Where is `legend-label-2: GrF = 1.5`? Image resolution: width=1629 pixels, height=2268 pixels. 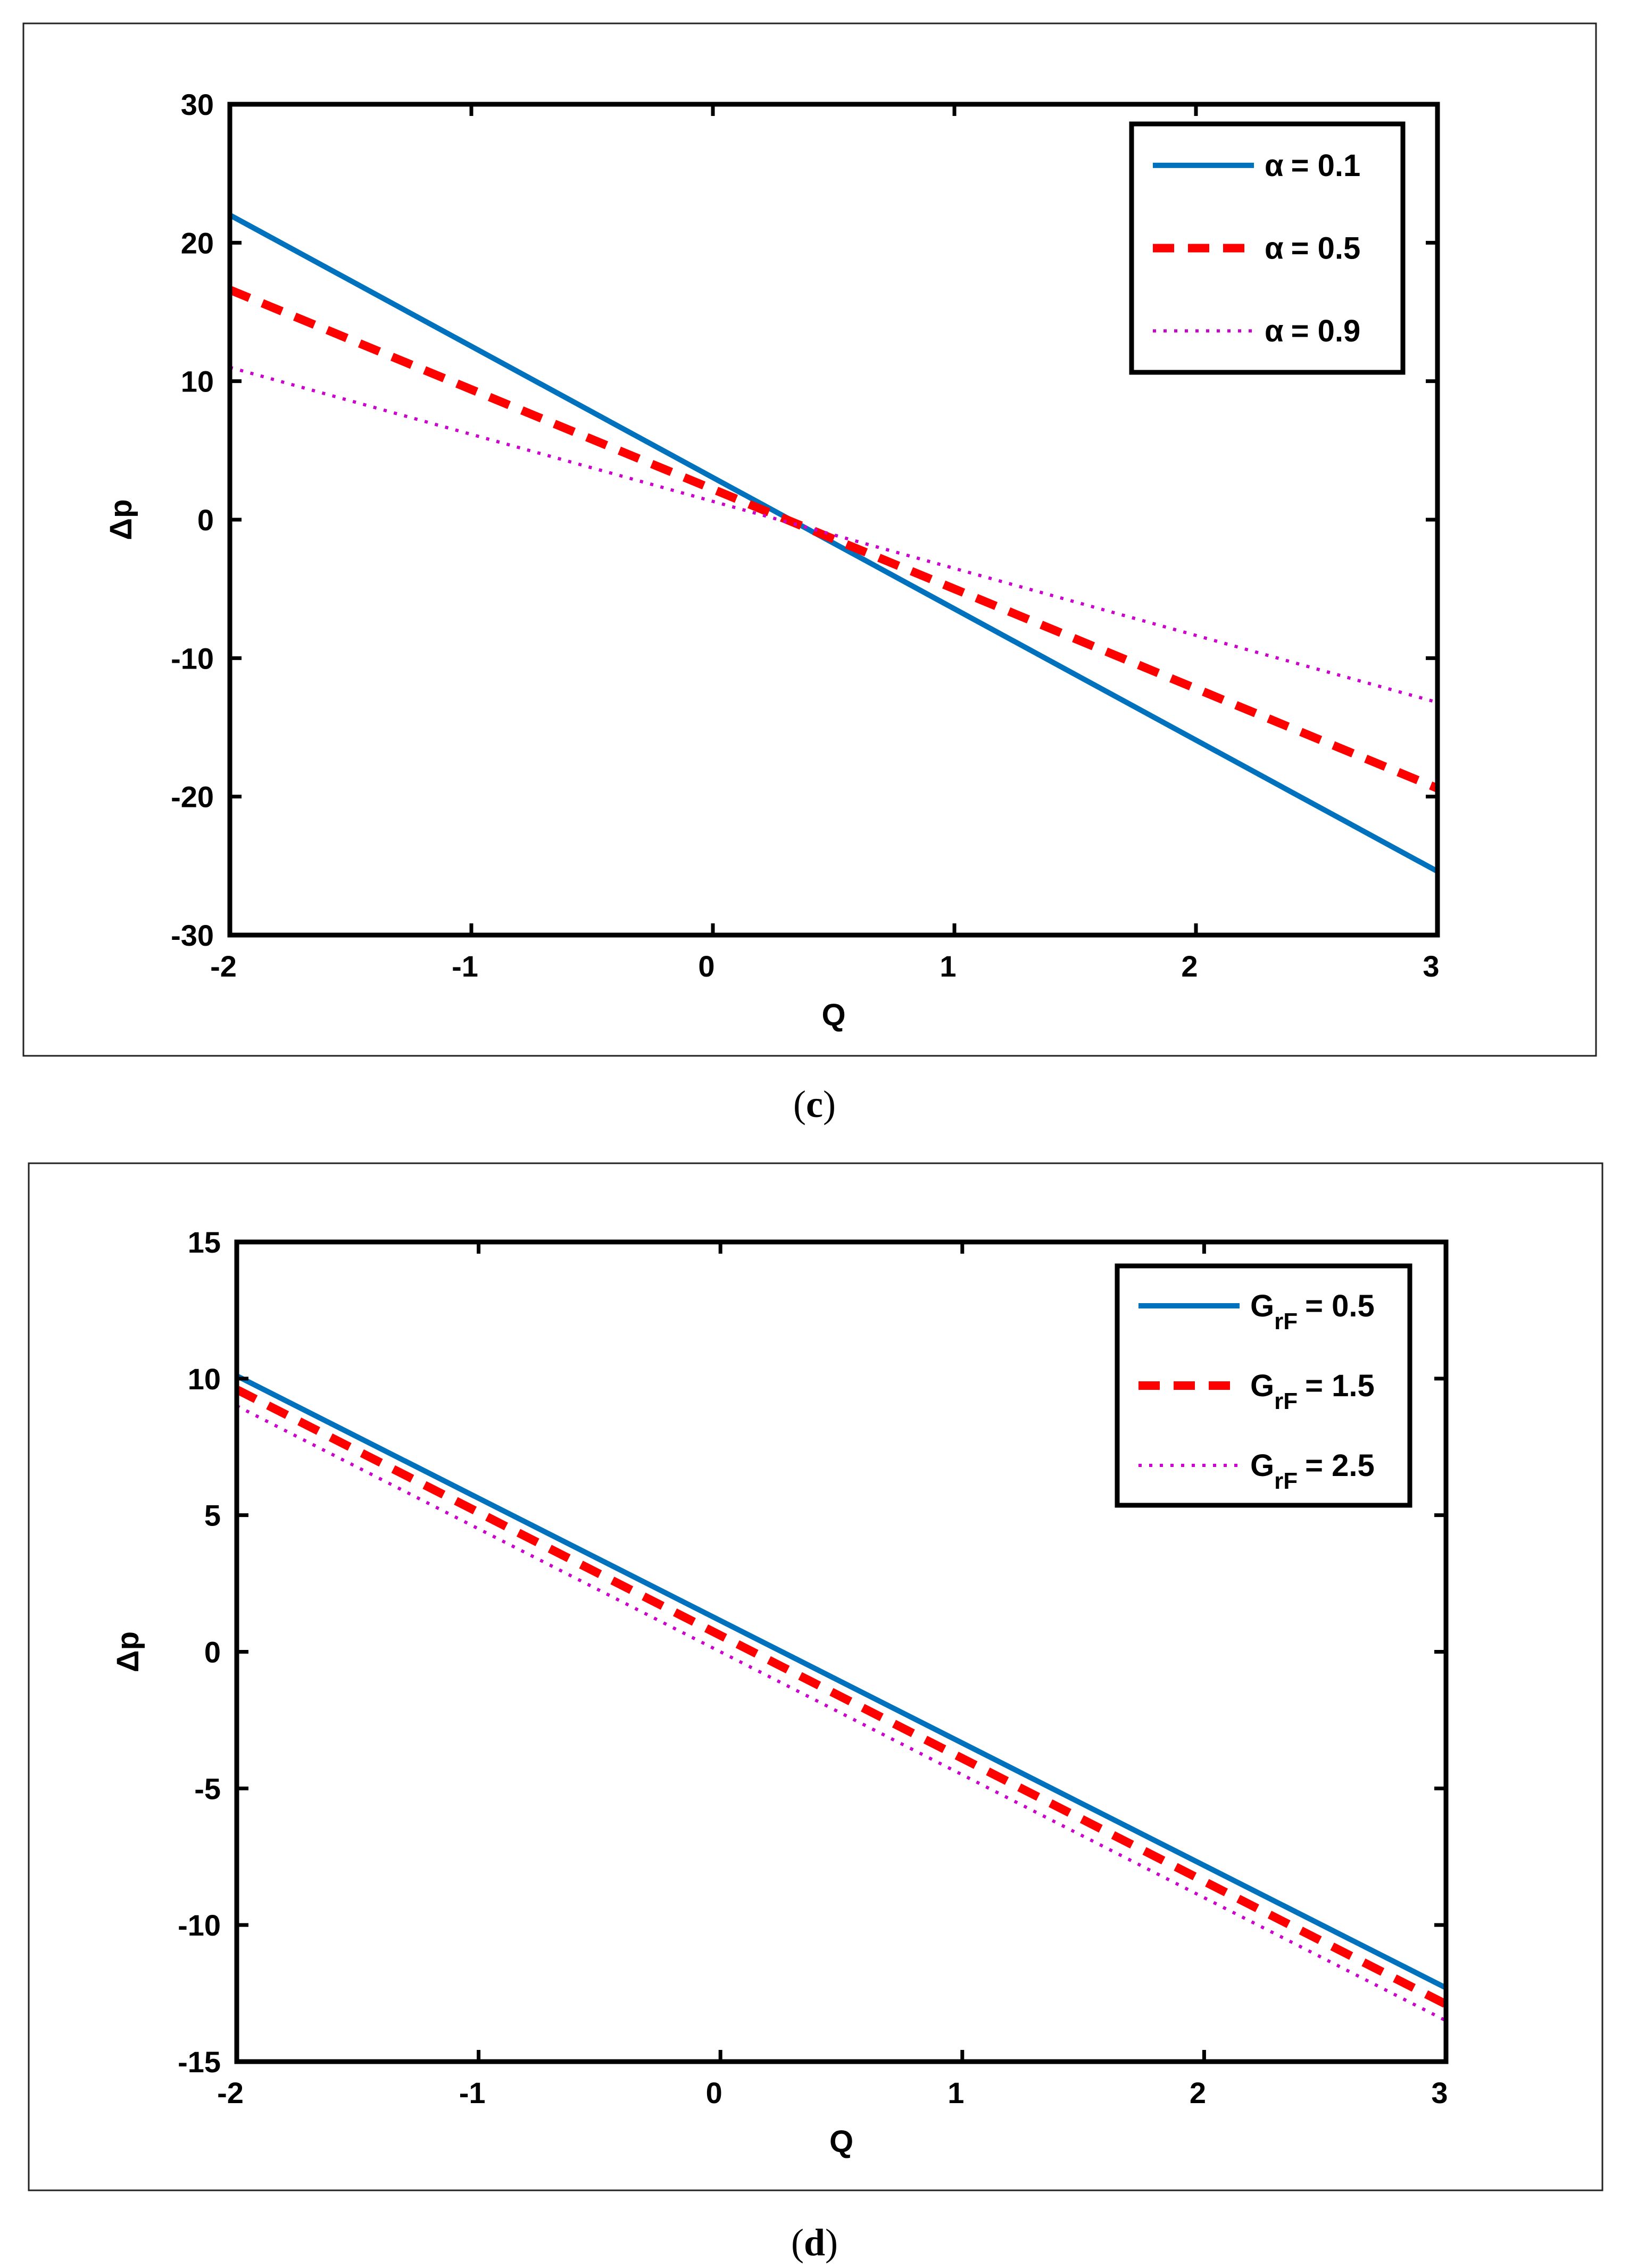 legend-label-2: GrF = 1.5 is located at coordinates (1313, 1391).